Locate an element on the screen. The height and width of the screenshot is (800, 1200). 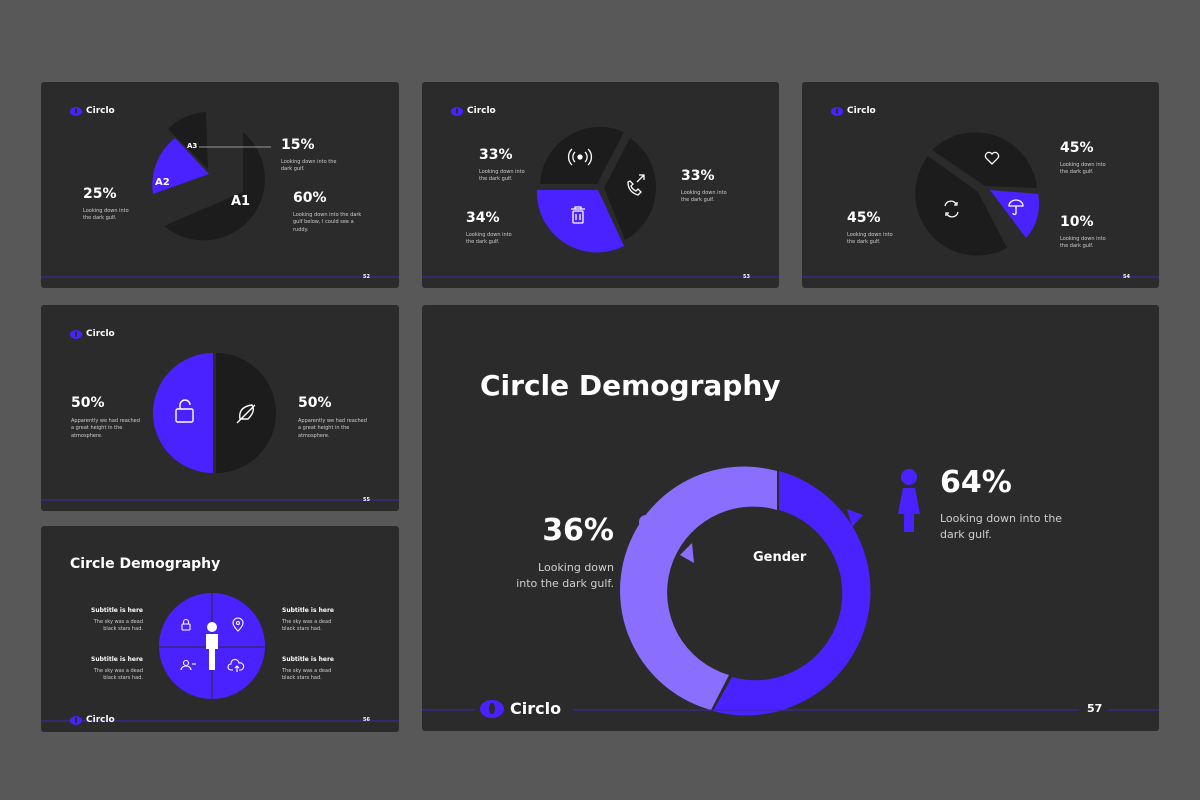
stat-a-value: 45% is located at coordinates (1077, 148).